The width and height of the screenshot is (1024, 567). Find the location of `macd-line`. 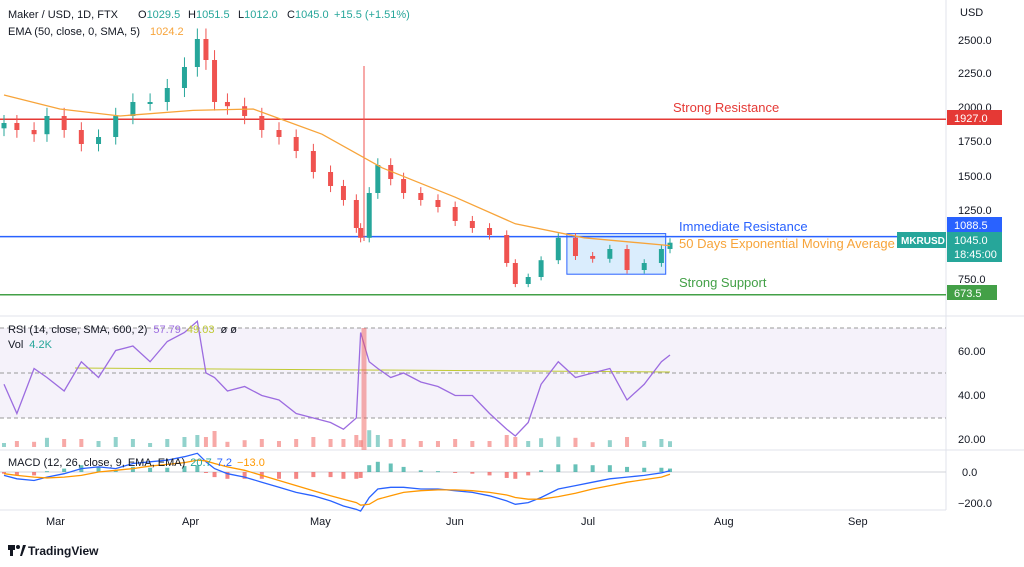

macd-line is located at coordinates (337, 482).